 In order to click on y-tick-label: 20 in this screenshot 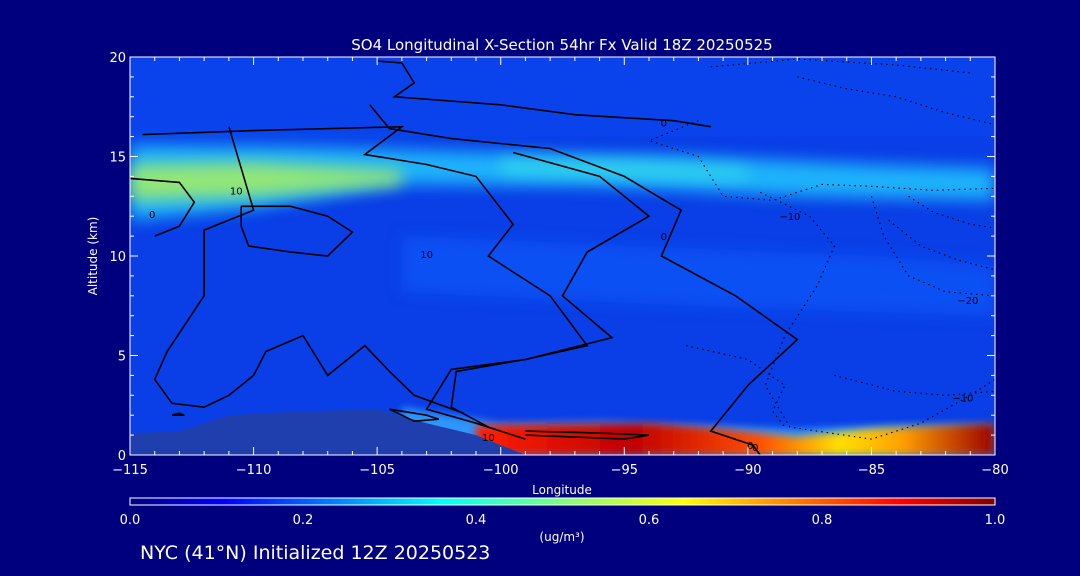, I will do `click(117, 58)`.